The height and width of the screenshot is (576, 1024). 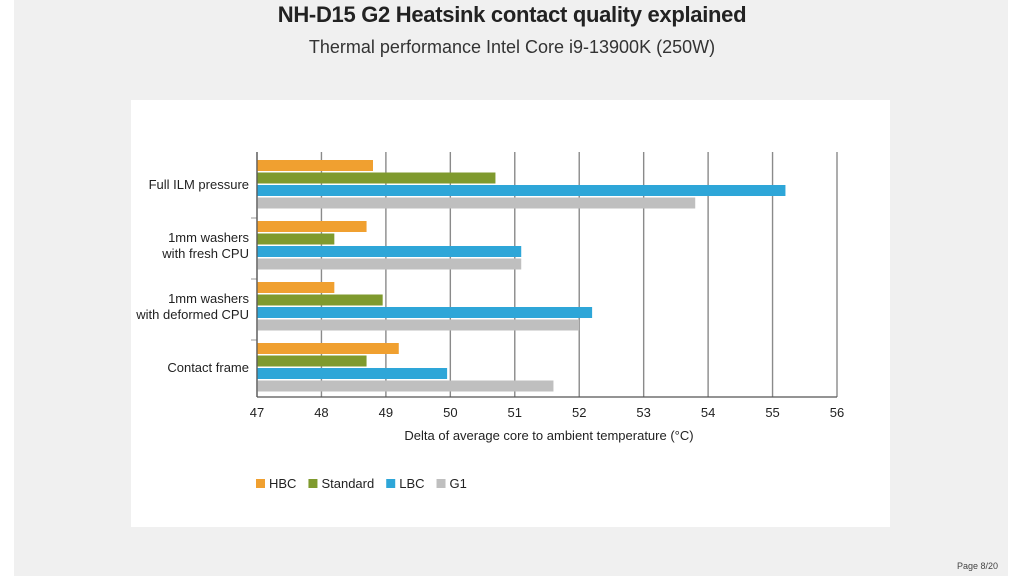 What do you see at coordinates (458, 483) in the screenshot?
I see `legend-label-g1: G1` at bounding box center [458, 483].